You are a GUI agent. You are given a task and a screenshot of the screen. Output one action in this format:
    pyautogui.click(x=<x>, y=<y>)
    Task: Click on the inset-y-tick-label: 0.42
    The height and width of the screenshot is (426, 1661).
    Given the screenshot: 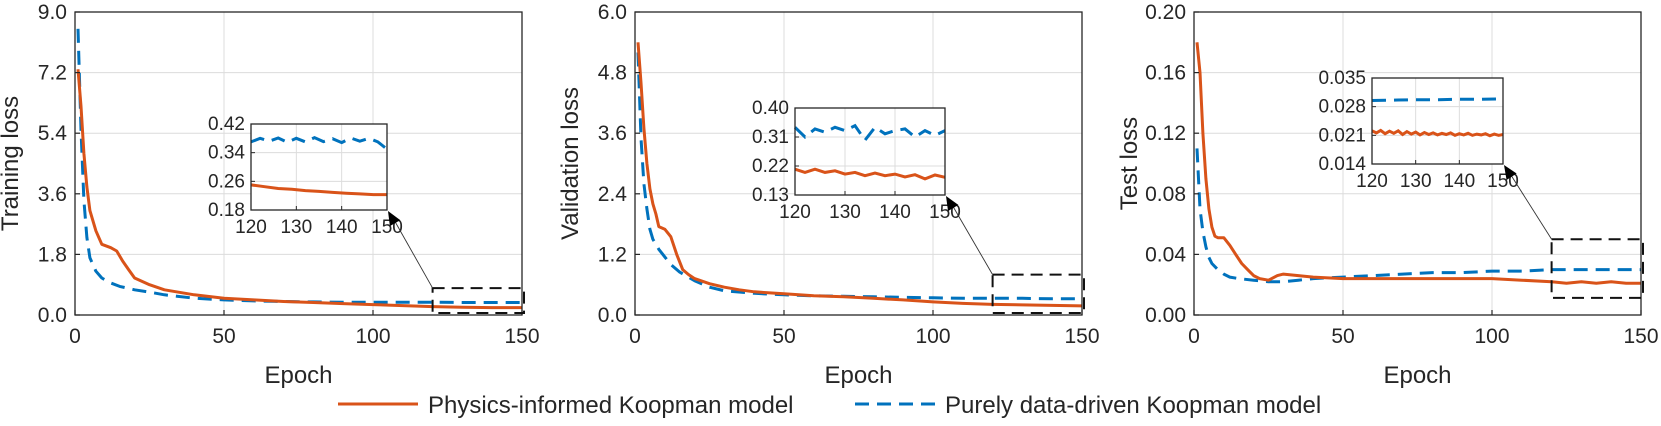 What is the action you would take?
    pyautogui.click(x=226, y=124)
    